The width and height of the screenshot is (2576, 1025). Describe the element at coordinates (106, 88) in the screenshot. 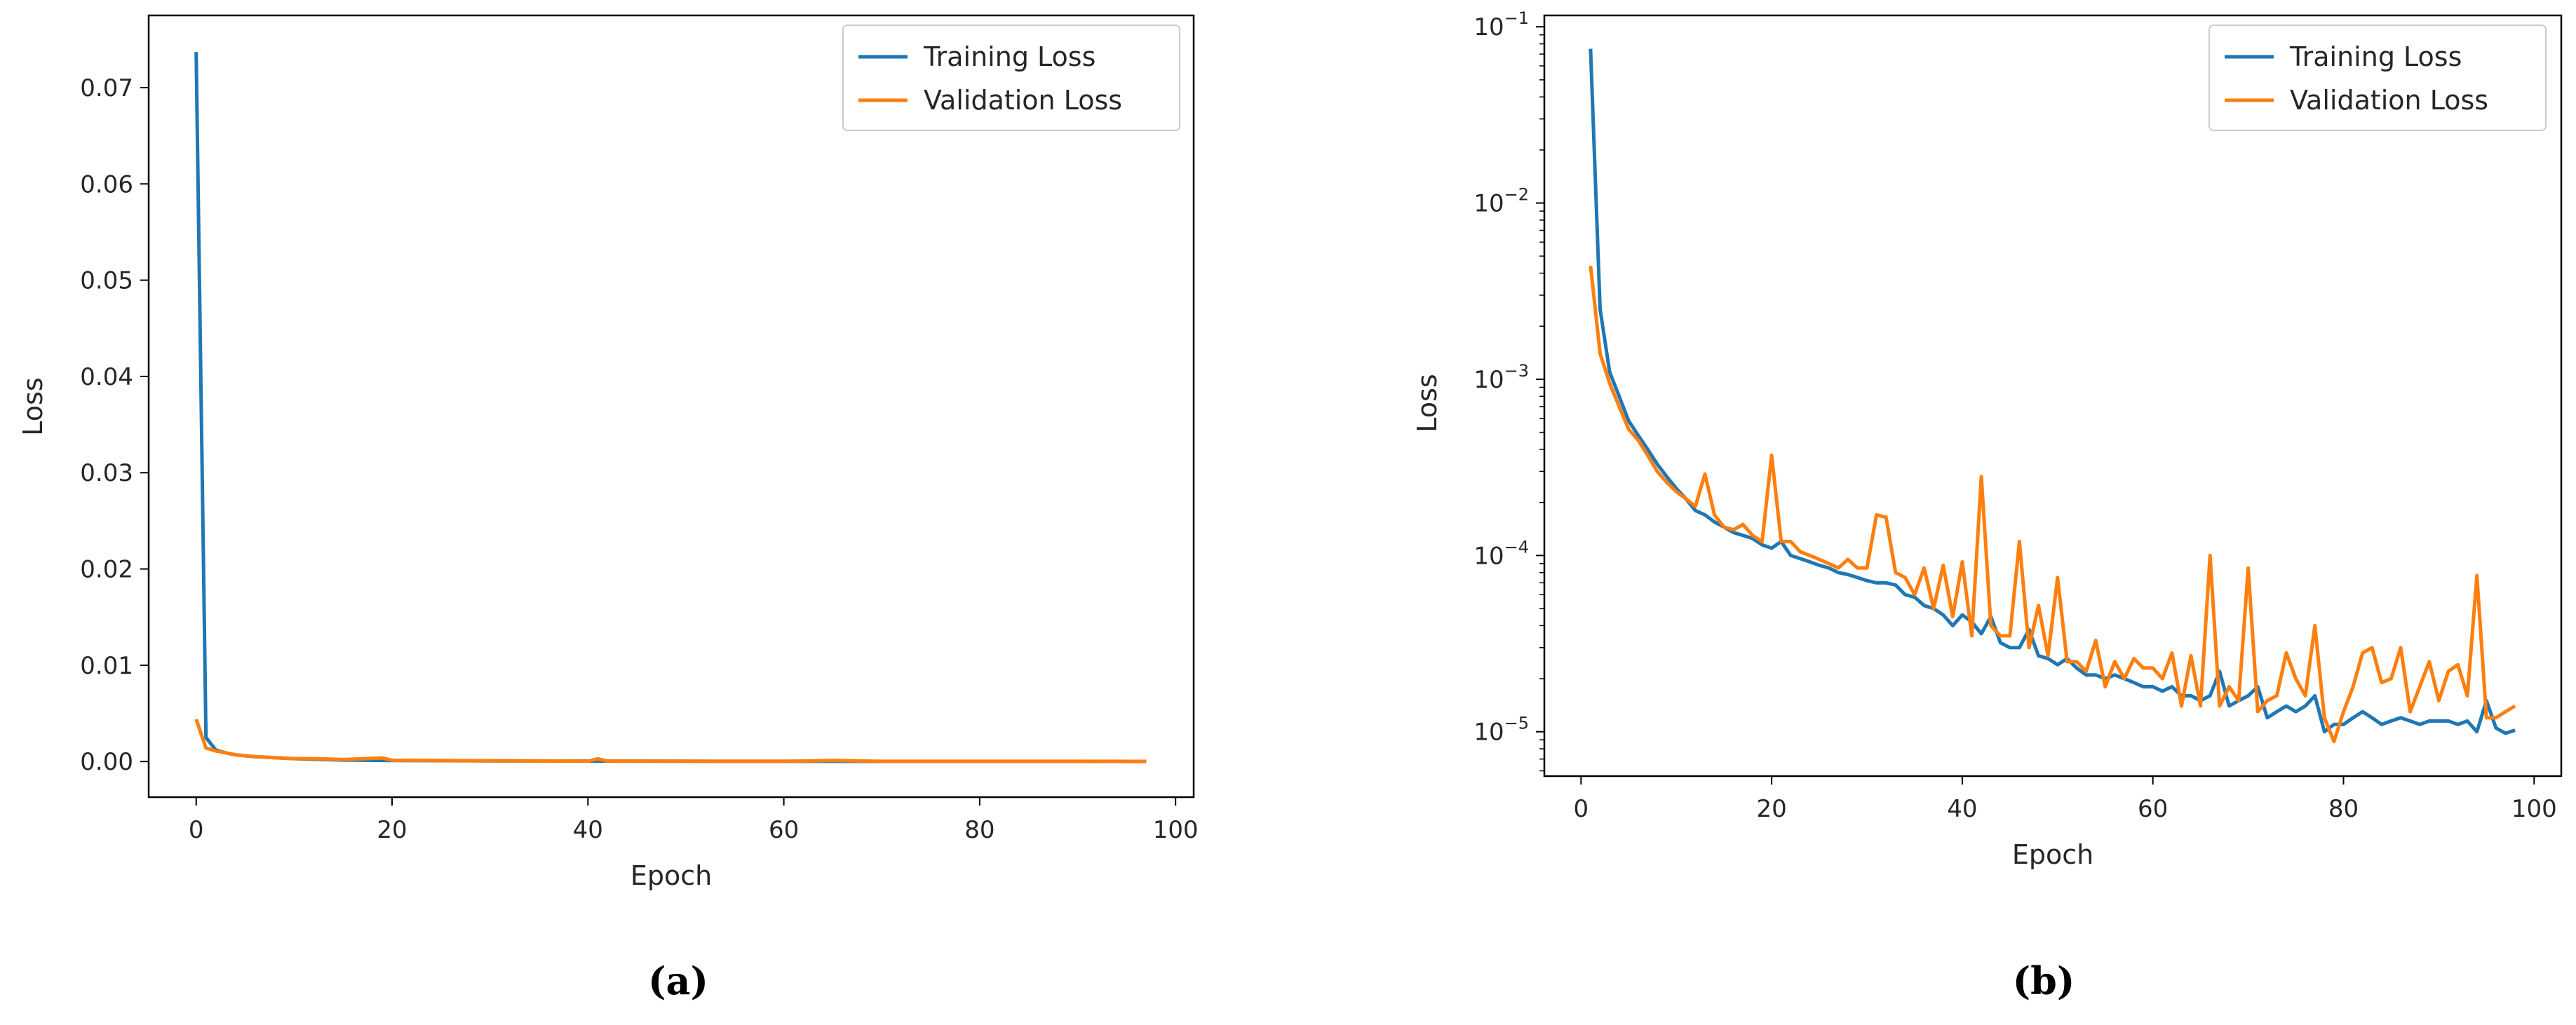

I see `y-tick-label: 0.07` at that location.